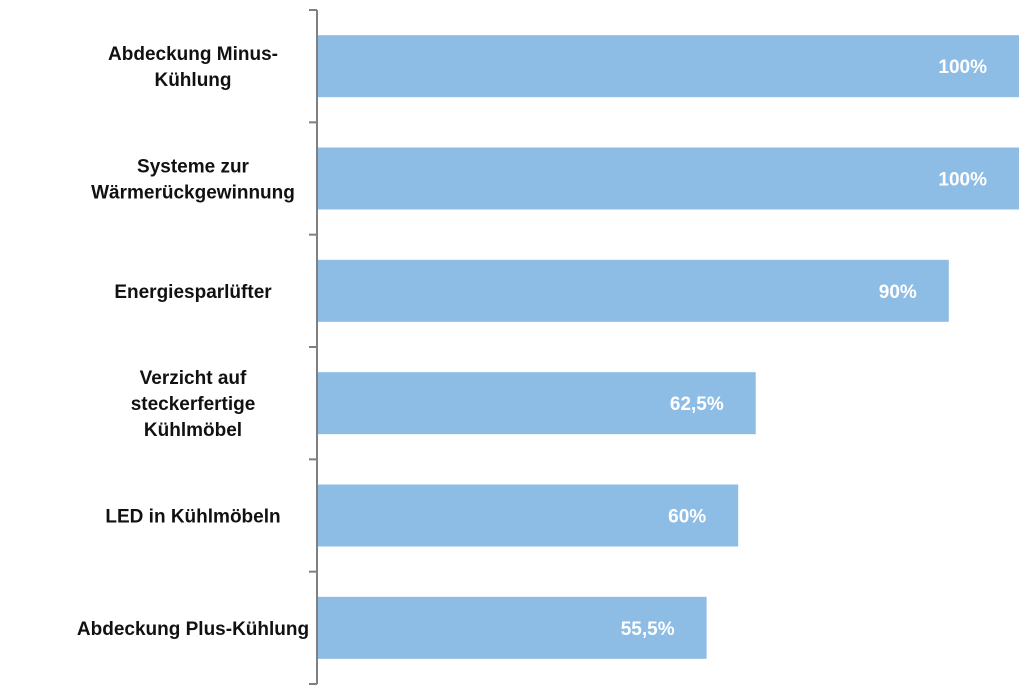 The image size is (1024, 694). I want to click on category-label: Energiesparlüfter, so click(193, 292).